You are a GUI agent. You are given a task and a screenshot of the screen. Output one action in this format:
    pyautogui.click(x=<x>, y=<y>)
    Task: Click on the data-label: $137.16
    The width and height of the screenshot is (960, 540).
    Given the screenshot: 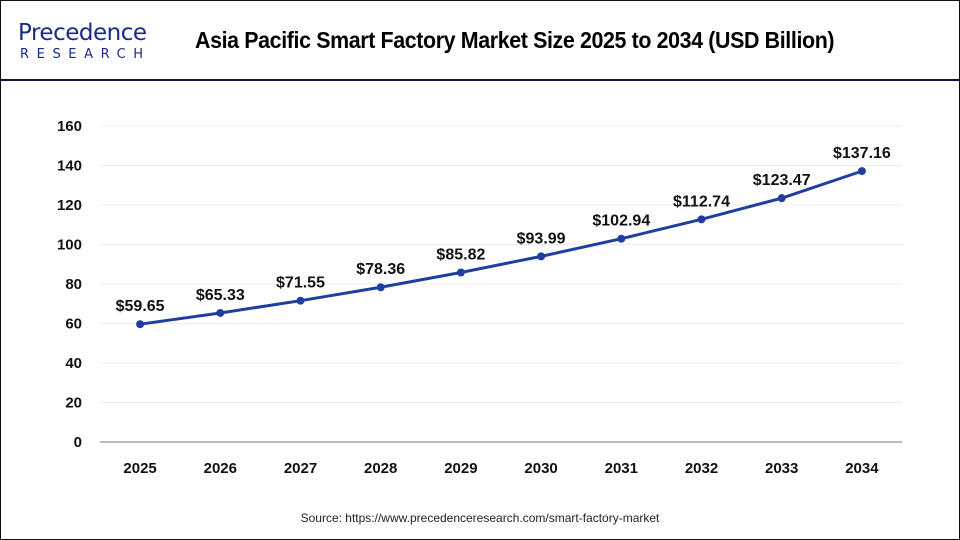 What is the action you would take?
    pyautogui.click(x=862, y=153)
    